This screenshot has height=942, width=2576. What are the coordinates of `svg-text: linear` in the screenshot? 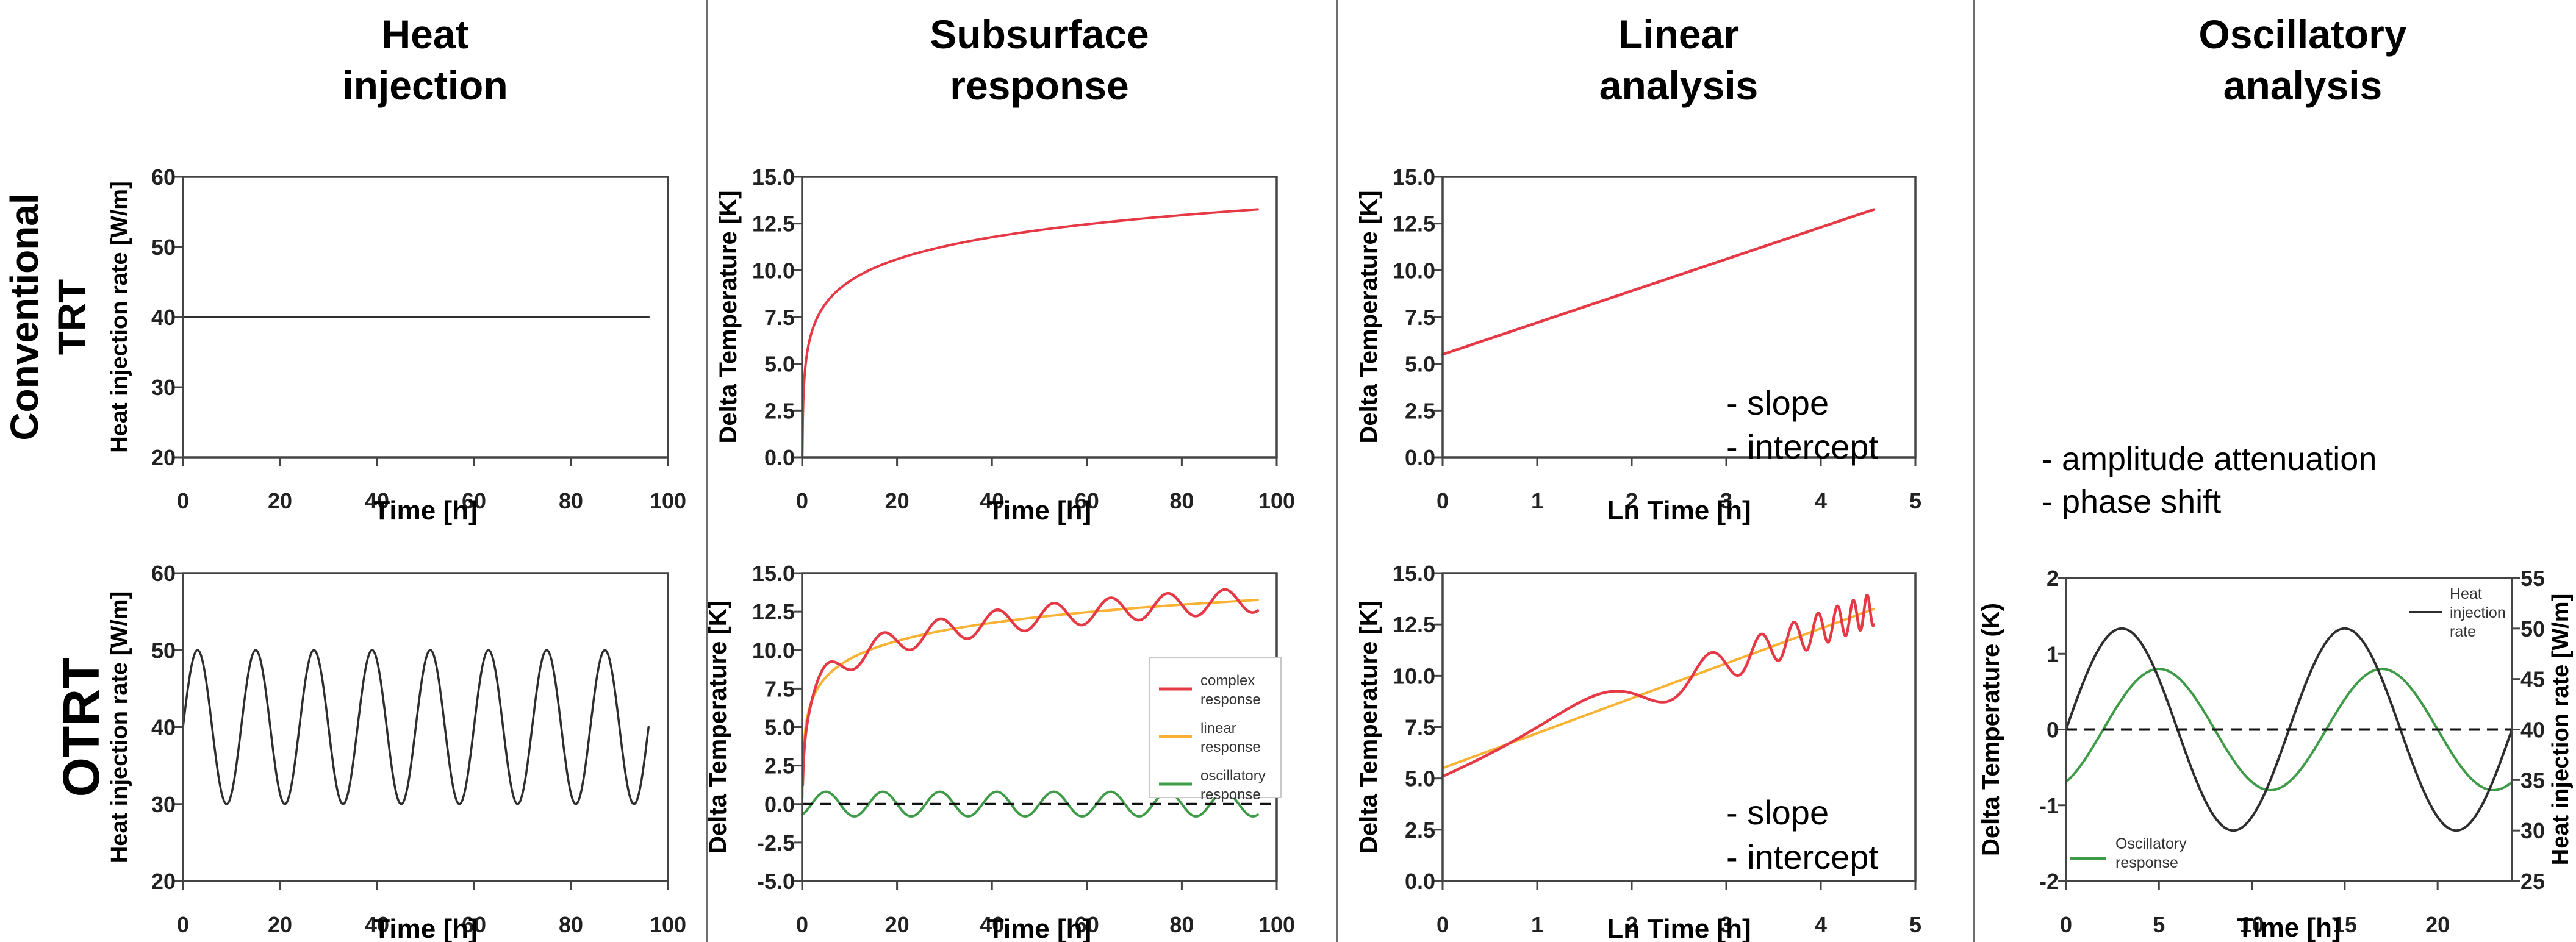 It's located at (1218, 728).